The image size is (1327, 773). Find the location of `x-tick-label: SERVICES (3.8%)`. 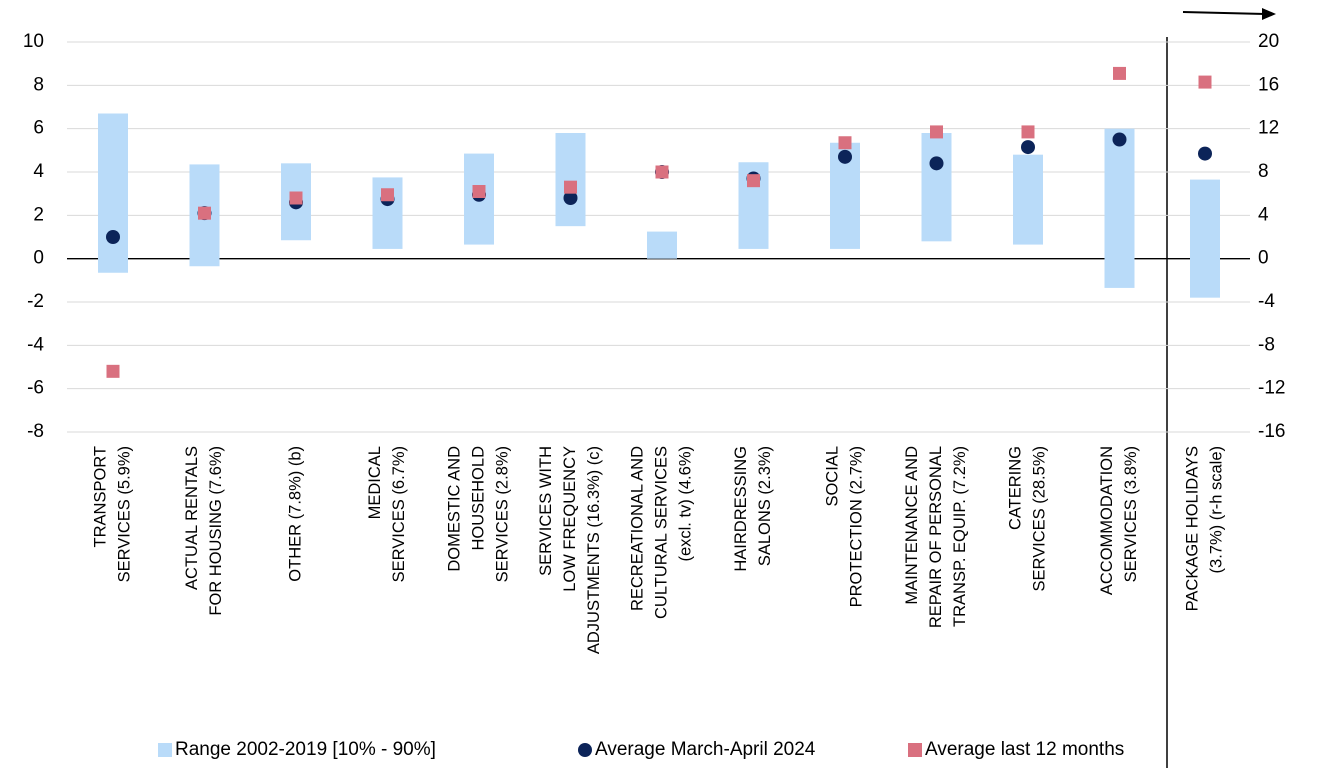

x-tick-label: SERVICES (3.8%) is located at coordinates (1131, 514).